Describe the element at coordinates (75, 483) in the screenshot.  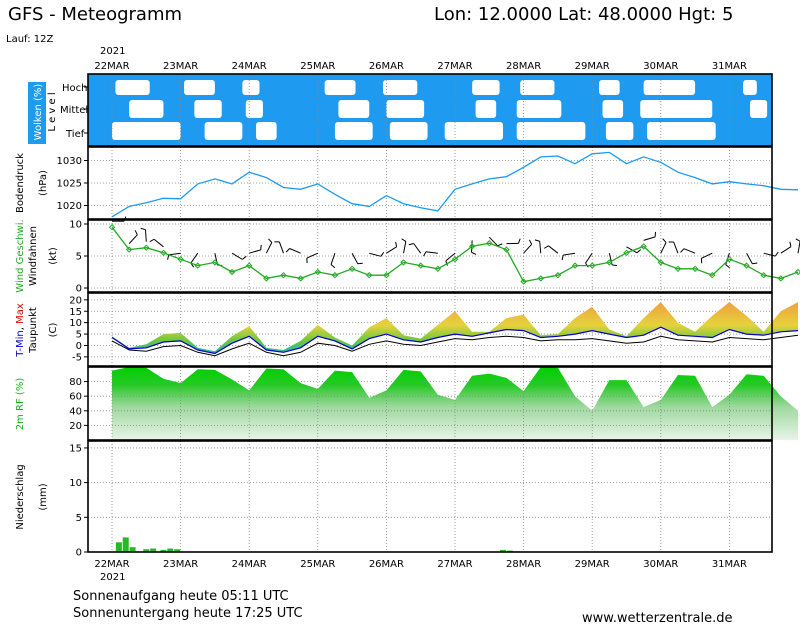
I see `precip-tick-label: 10` at that location.